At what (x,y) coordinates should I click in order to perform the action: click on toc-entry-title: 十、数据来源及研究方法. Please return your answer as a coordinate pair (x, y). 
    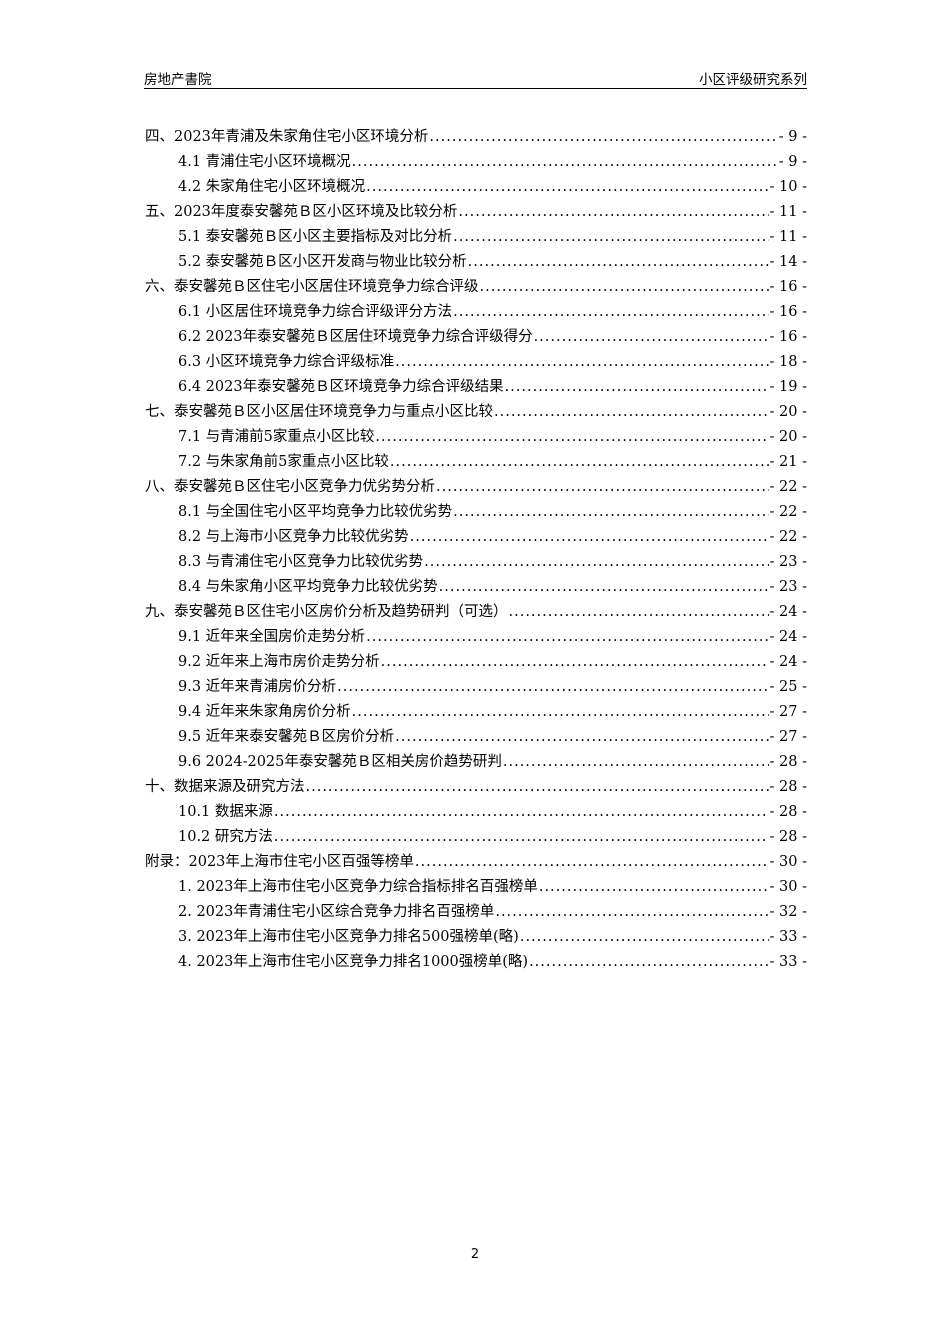
    Looking at the image, I should click on (225, 787).